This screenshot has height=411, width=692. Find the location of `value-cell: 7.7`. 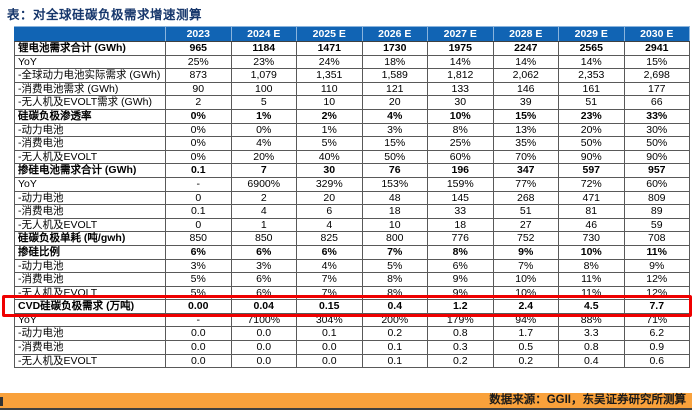

value-cell: 7.7 is located at coordinates (656, 306).